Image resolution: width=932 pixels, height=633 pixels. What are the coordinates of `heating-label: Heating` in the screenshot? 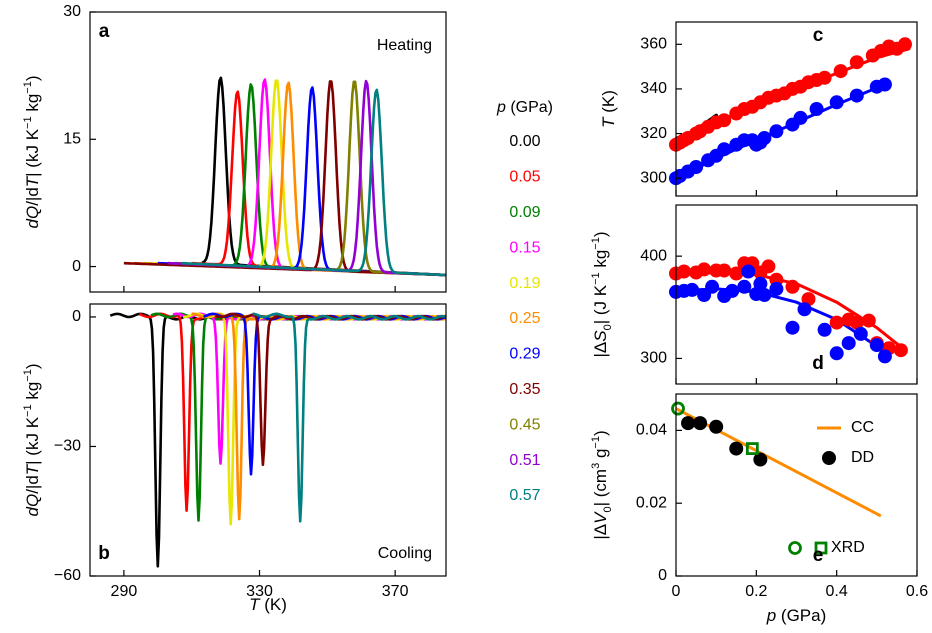 It's located at (404, 45).